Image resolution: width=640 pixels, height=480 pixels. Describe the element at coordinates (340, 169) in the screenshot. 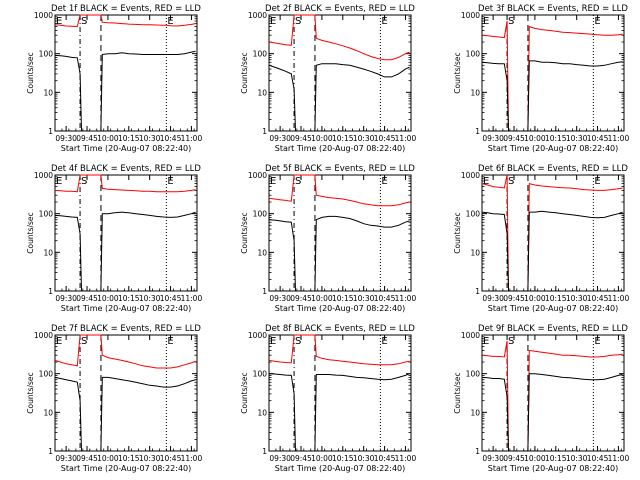

I see `chart-title: Det 5f BLACK = Events, RED = LLD` at that location.